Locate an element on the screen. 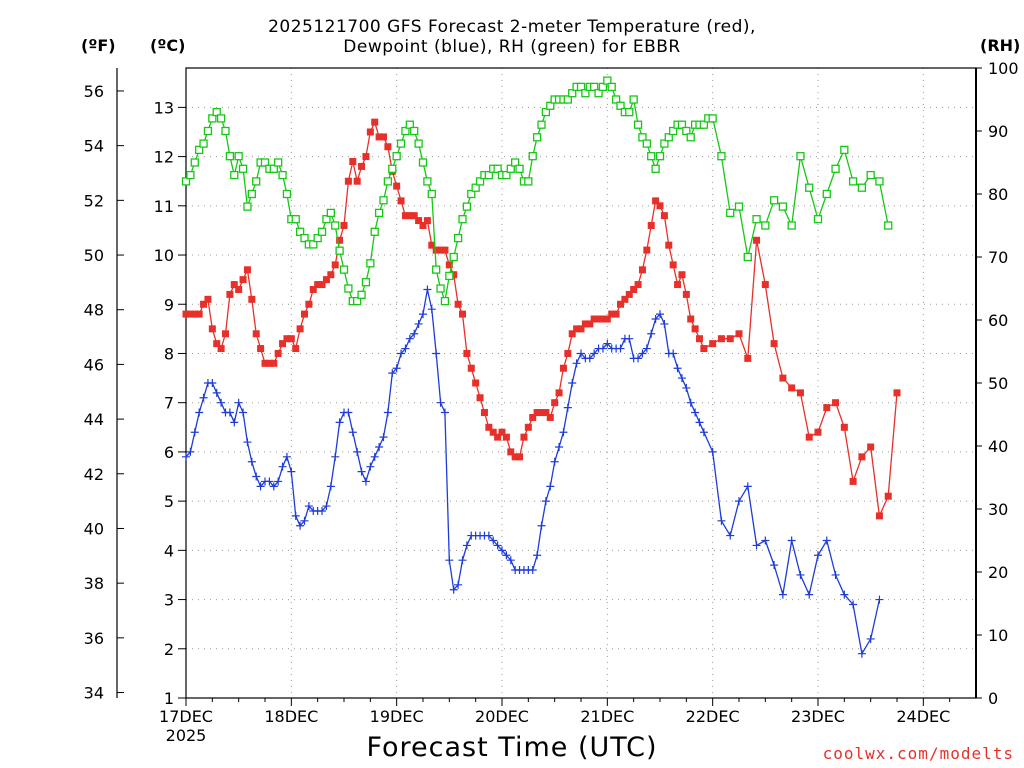  celsius-tick-label: 10 is located at coordinates (164, 255).